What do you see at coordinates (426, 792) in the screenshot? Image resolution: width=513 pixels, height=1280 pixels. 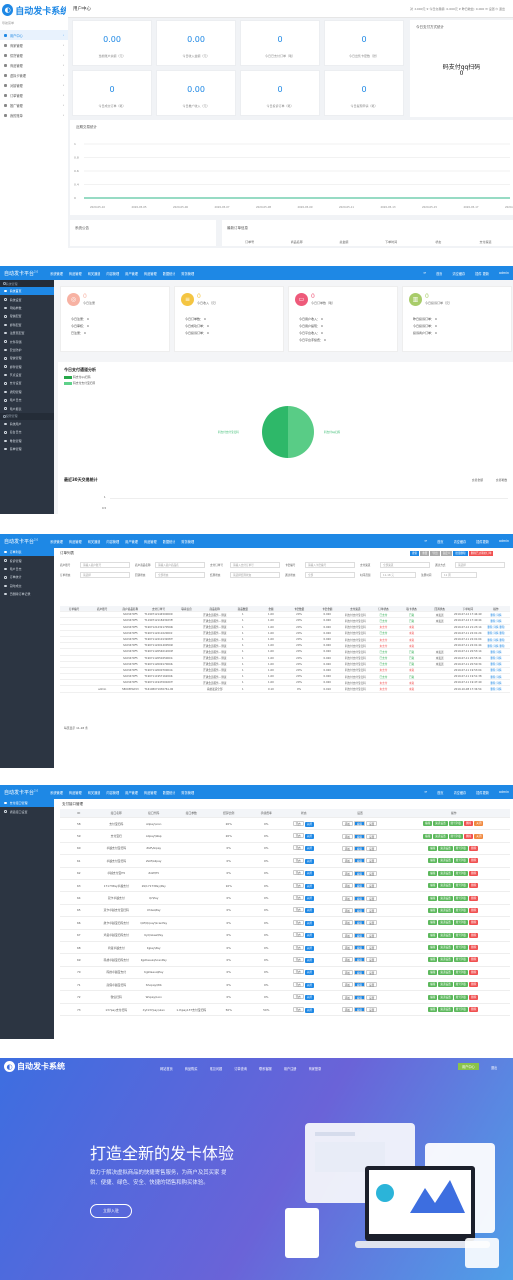 I see `refresh-icon: ⟳` at bounding box center [426, 792].